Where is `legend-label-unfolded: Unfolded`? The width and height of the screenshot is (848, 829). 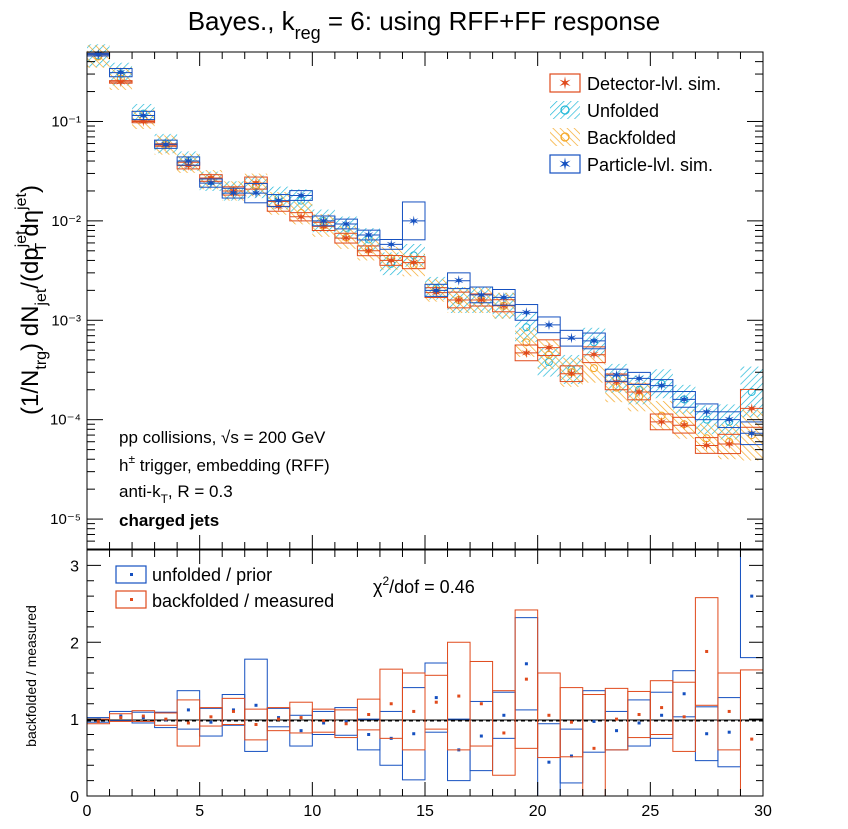 legend-label-unfolded: Unfolded is located at coordinates (623, 111).